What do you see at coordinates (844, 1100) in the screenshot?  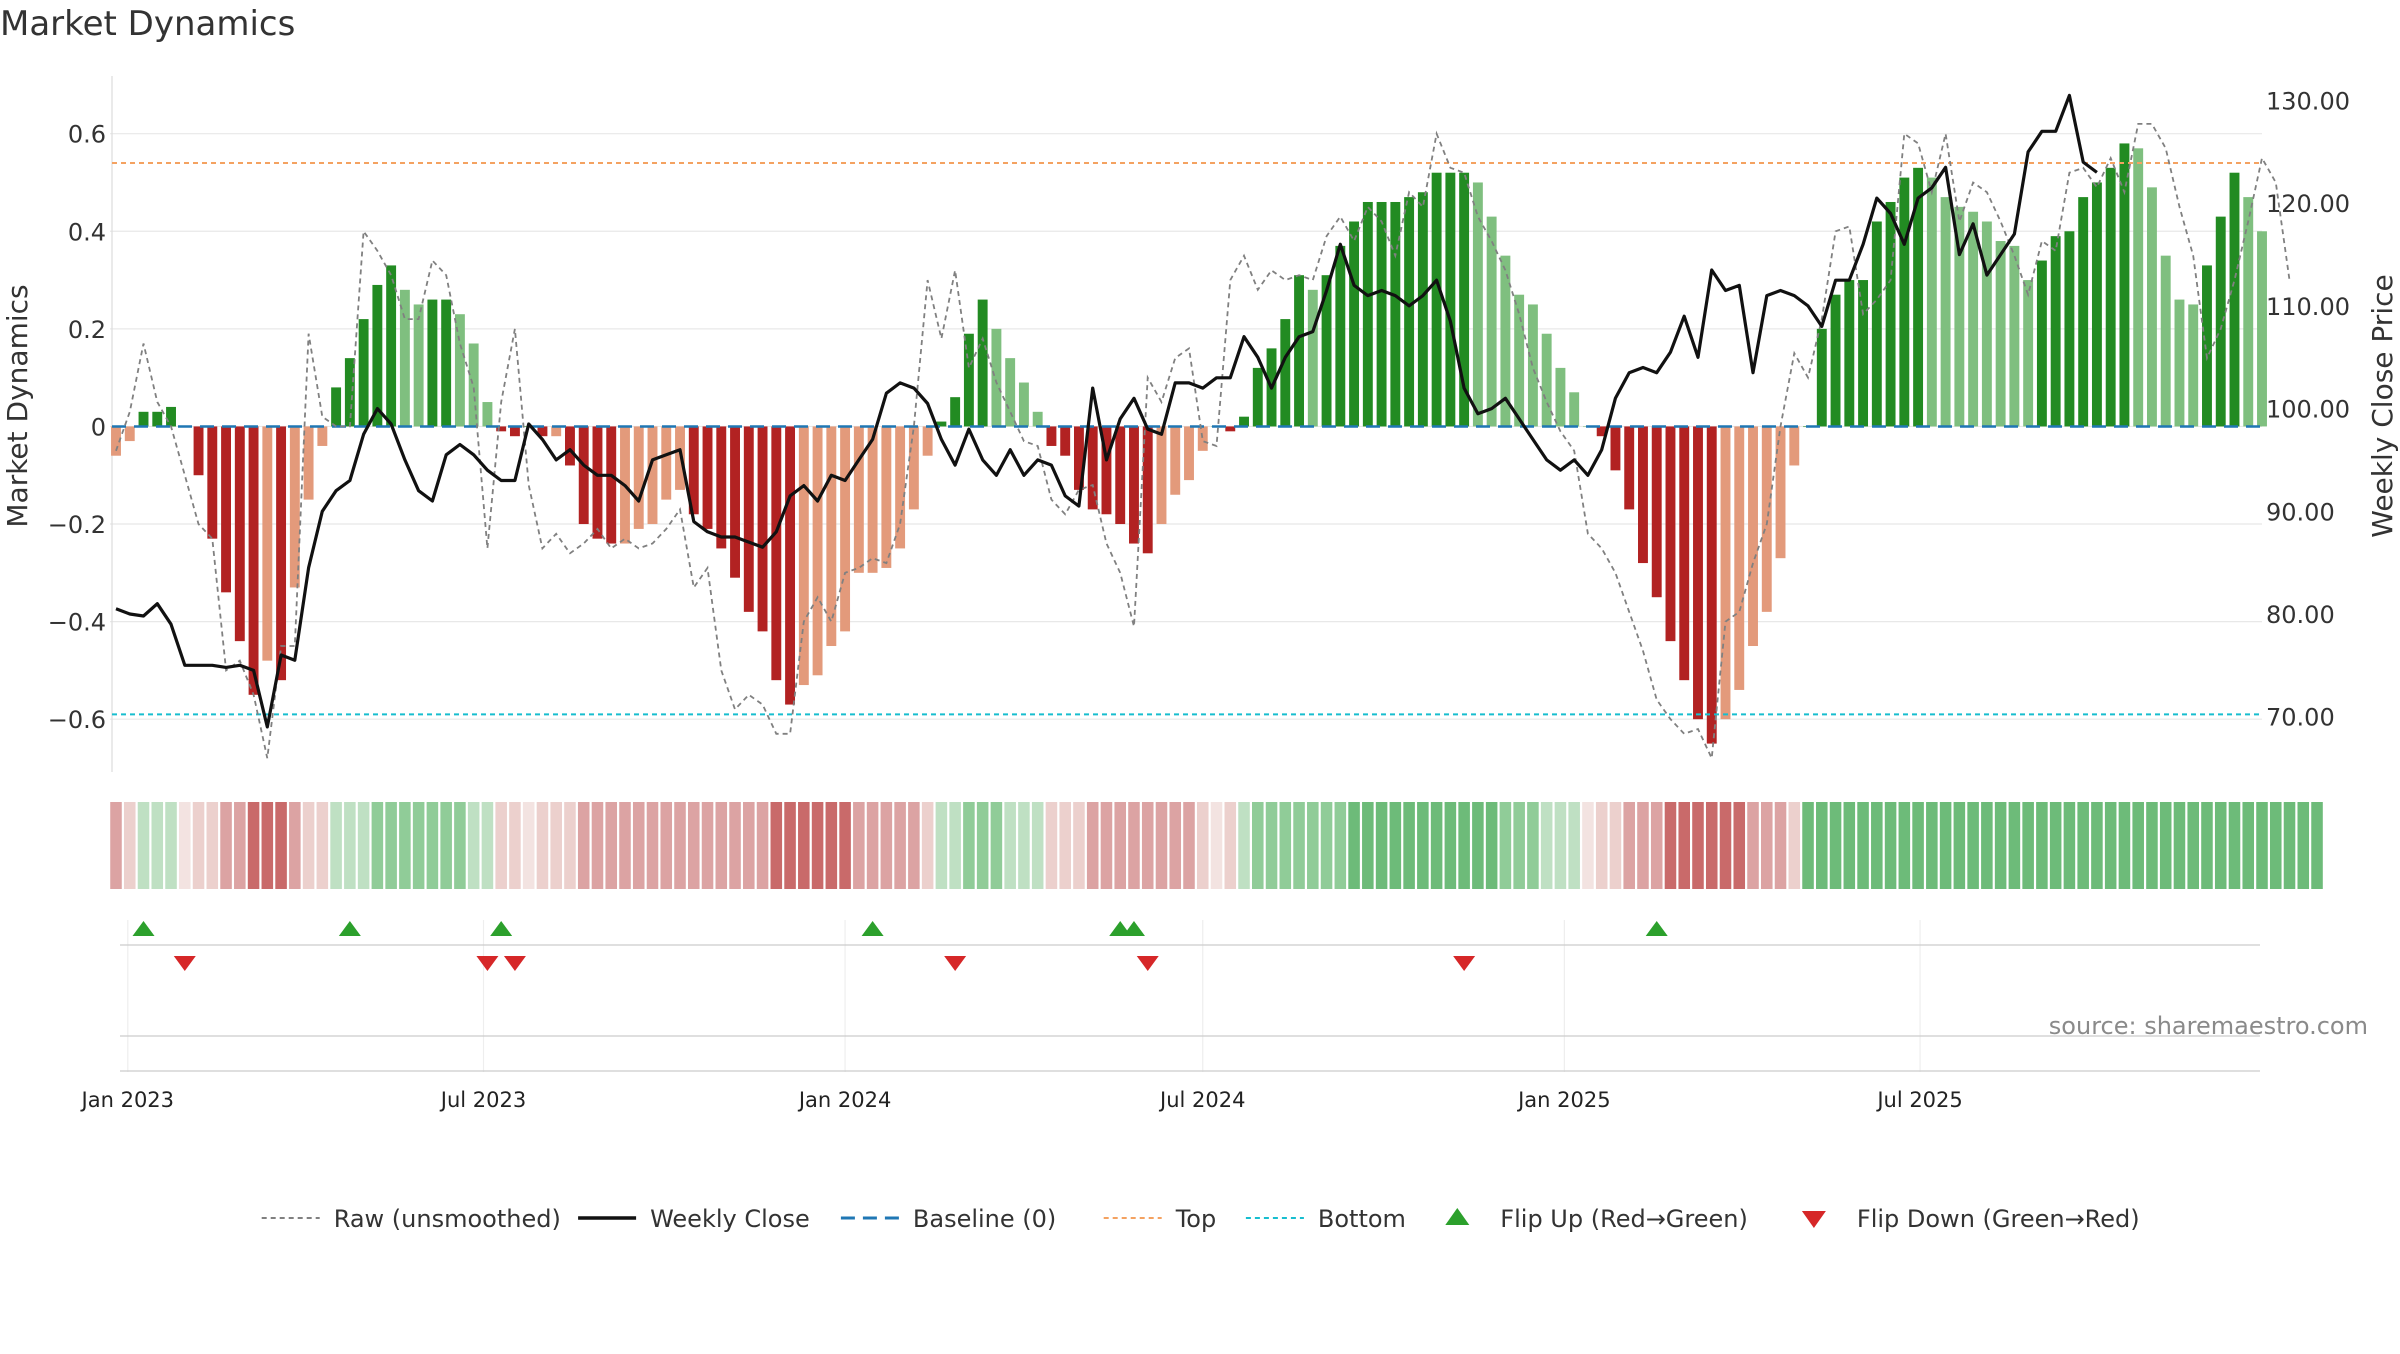 I see `x-tick-label: Jan 2024` at bounding box center [844, 1100].